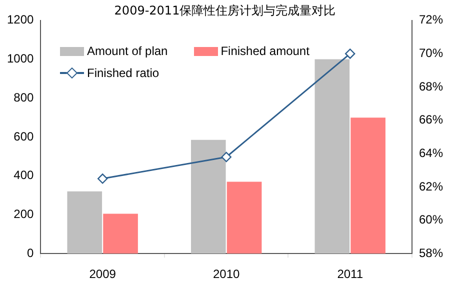 Image resolution: width=450 pixels, height=300 pixels. Describe the element at coordinates (431, 186) in the screenshot. I see `y2-tick-label: 62%` at that location.